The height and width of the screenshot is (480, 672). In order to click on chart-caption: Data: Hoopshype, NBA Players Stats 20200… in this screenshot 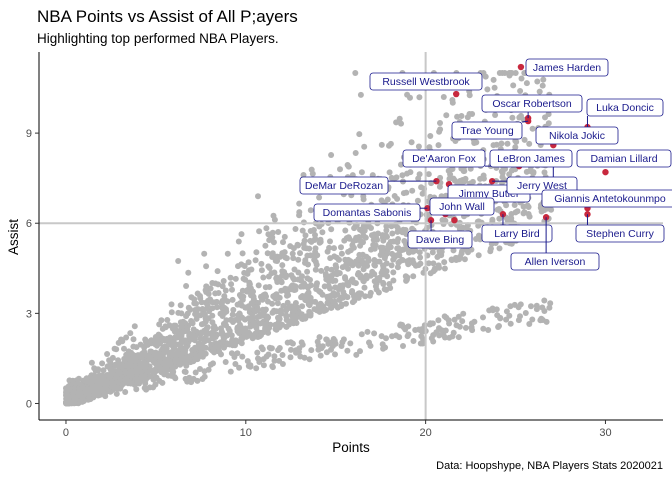, I will do `click(549, 466)`.